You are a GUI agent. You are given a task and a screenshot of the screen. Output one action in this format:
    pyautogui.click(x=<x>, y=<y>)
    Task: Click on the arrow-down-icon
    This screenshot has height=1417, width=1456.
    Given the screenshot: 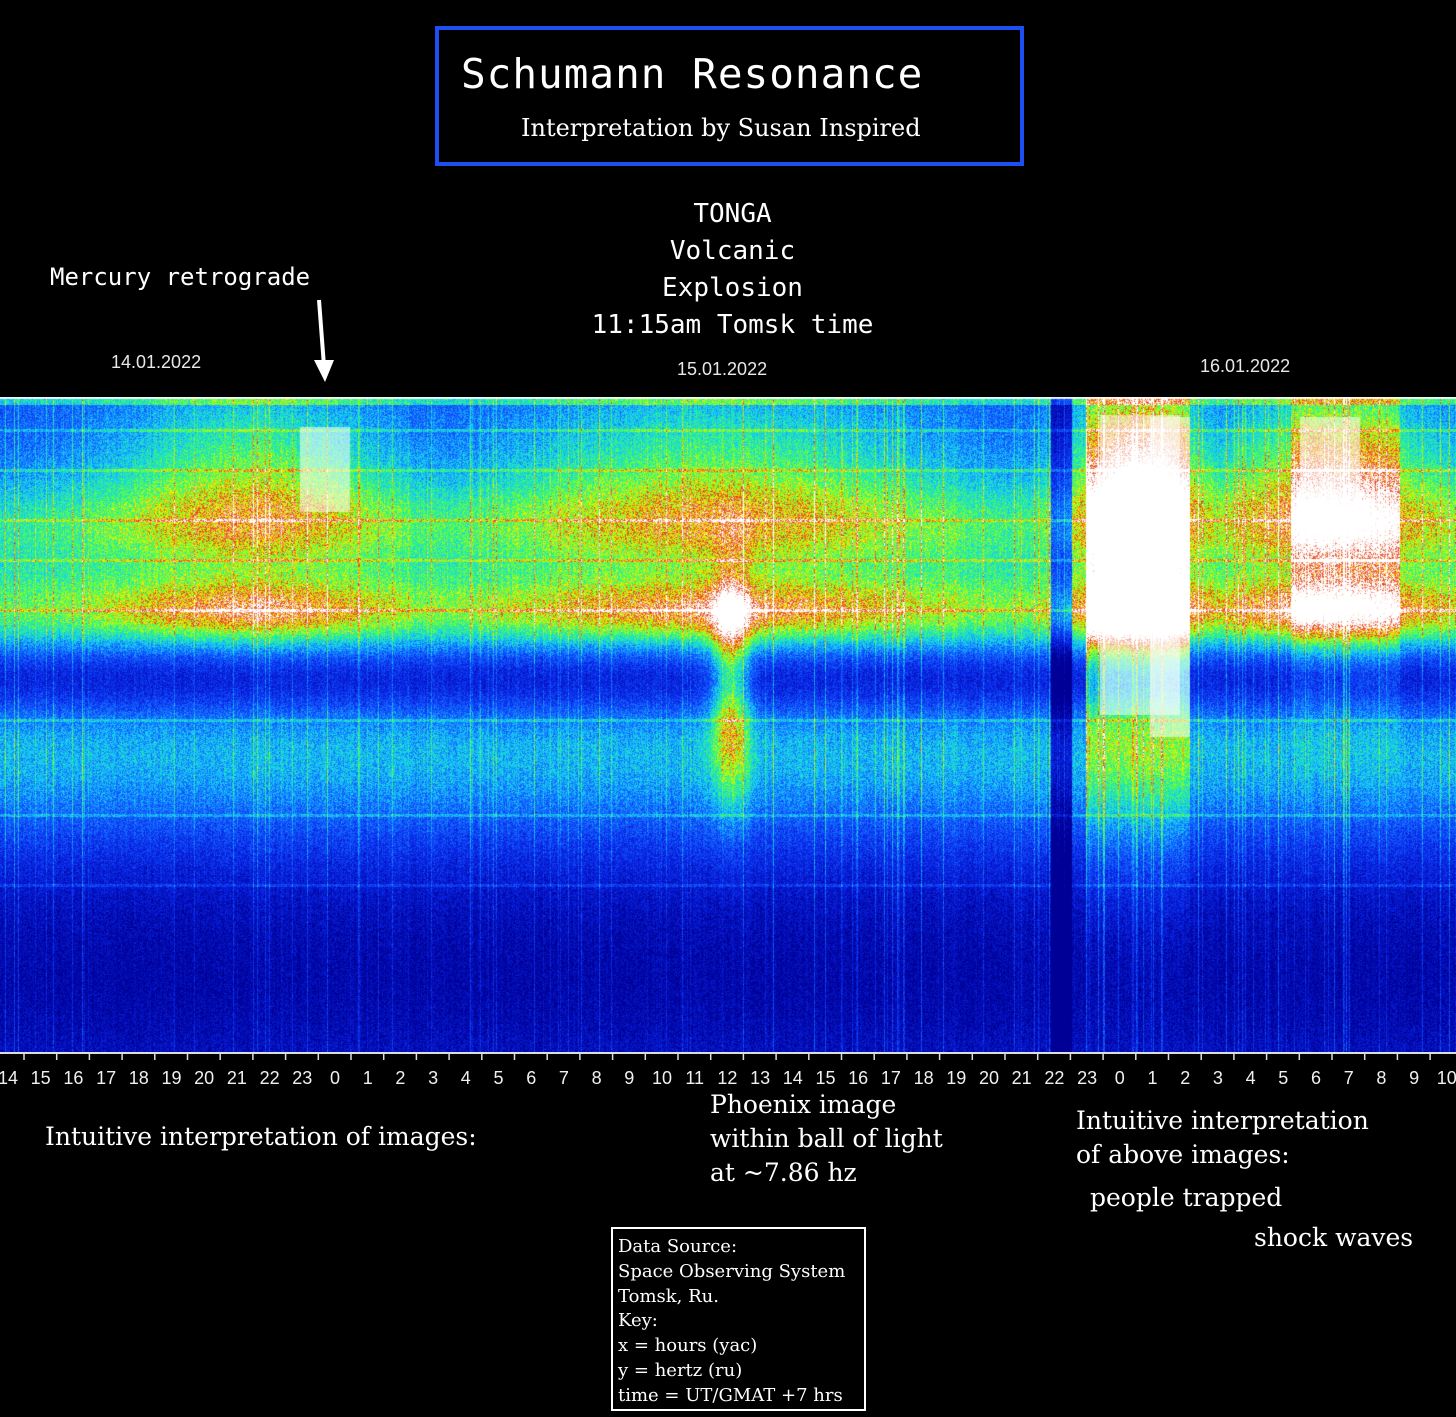 What is the action you would take?
    pyautogui.click(x=324, y=340)
    